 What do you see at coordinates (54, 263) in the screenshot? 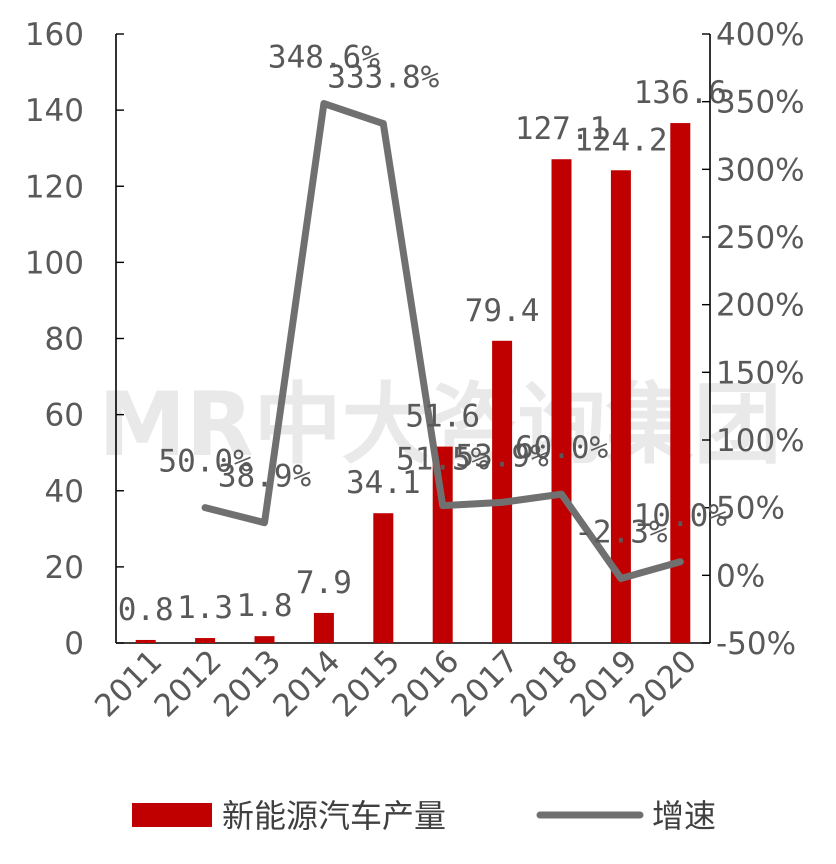
I see `left-tick-label: 100` at bounding box center [54, 263].